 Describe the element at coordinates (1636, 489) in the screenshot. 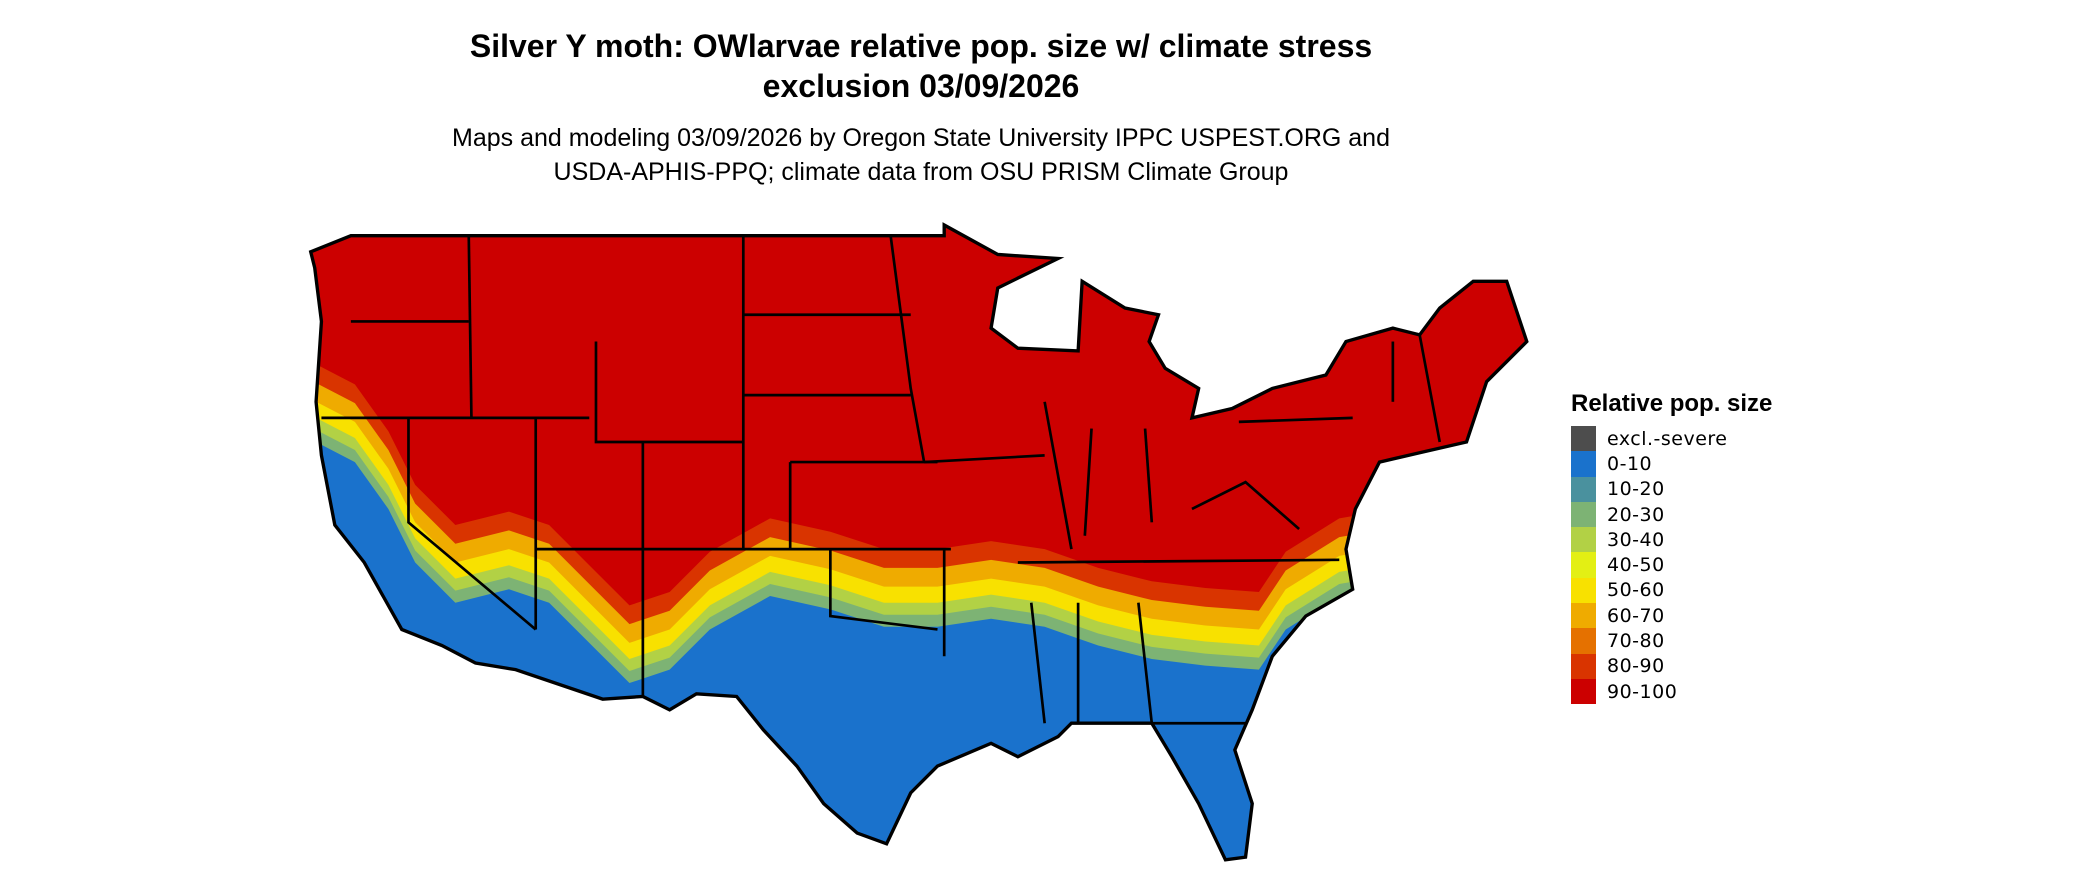

I see `legend-label: 10-20` at that location.